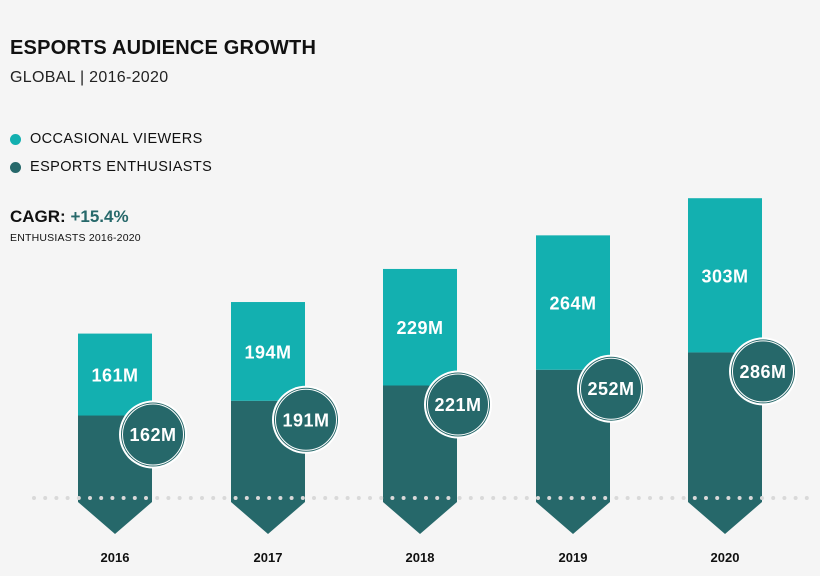 The height and width of the screenshot is (576, 820). What do you see at coordinates (116, 139) in the screenshot?
I see `legend-label-occasional-viewers: OCCASIONAL VIEWERS` at bounding box center [116, 139].